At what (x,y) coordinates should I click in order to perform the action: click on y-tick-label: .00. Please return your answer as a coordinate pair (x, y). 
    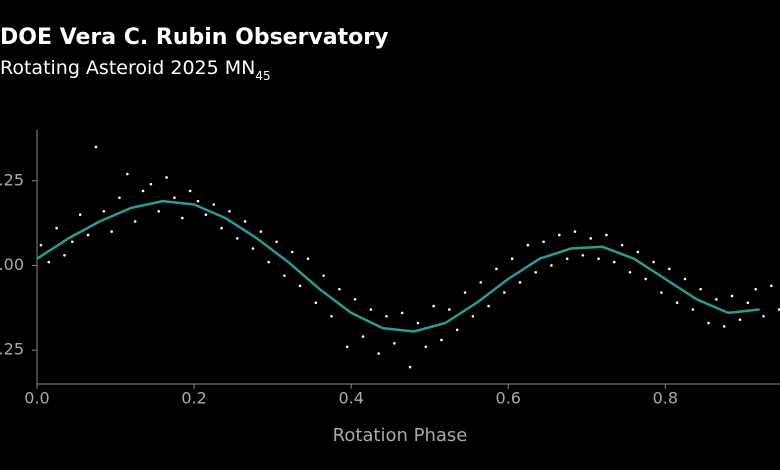
    Looking at the image, I should click on (12, 264).